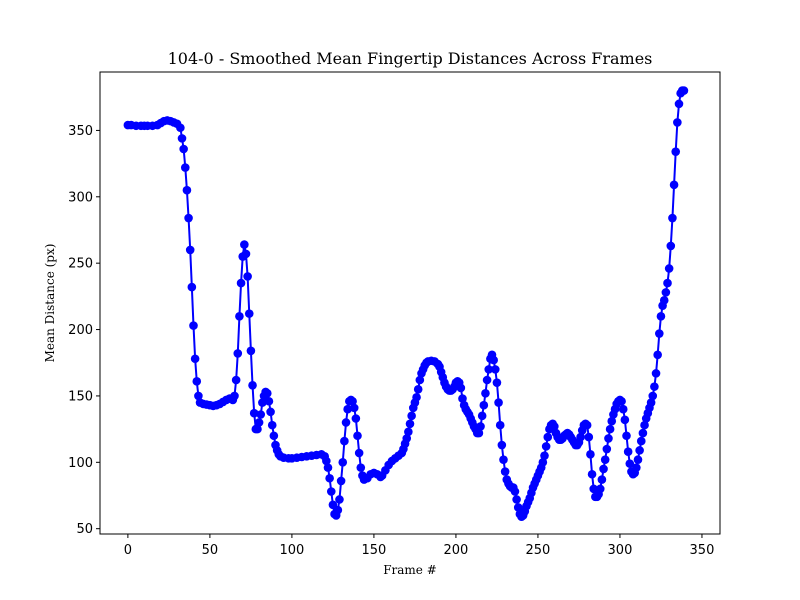  Describe the element at coordinates (210, 550) in the screenshot. I see `x-tick-label: 50` at that location.